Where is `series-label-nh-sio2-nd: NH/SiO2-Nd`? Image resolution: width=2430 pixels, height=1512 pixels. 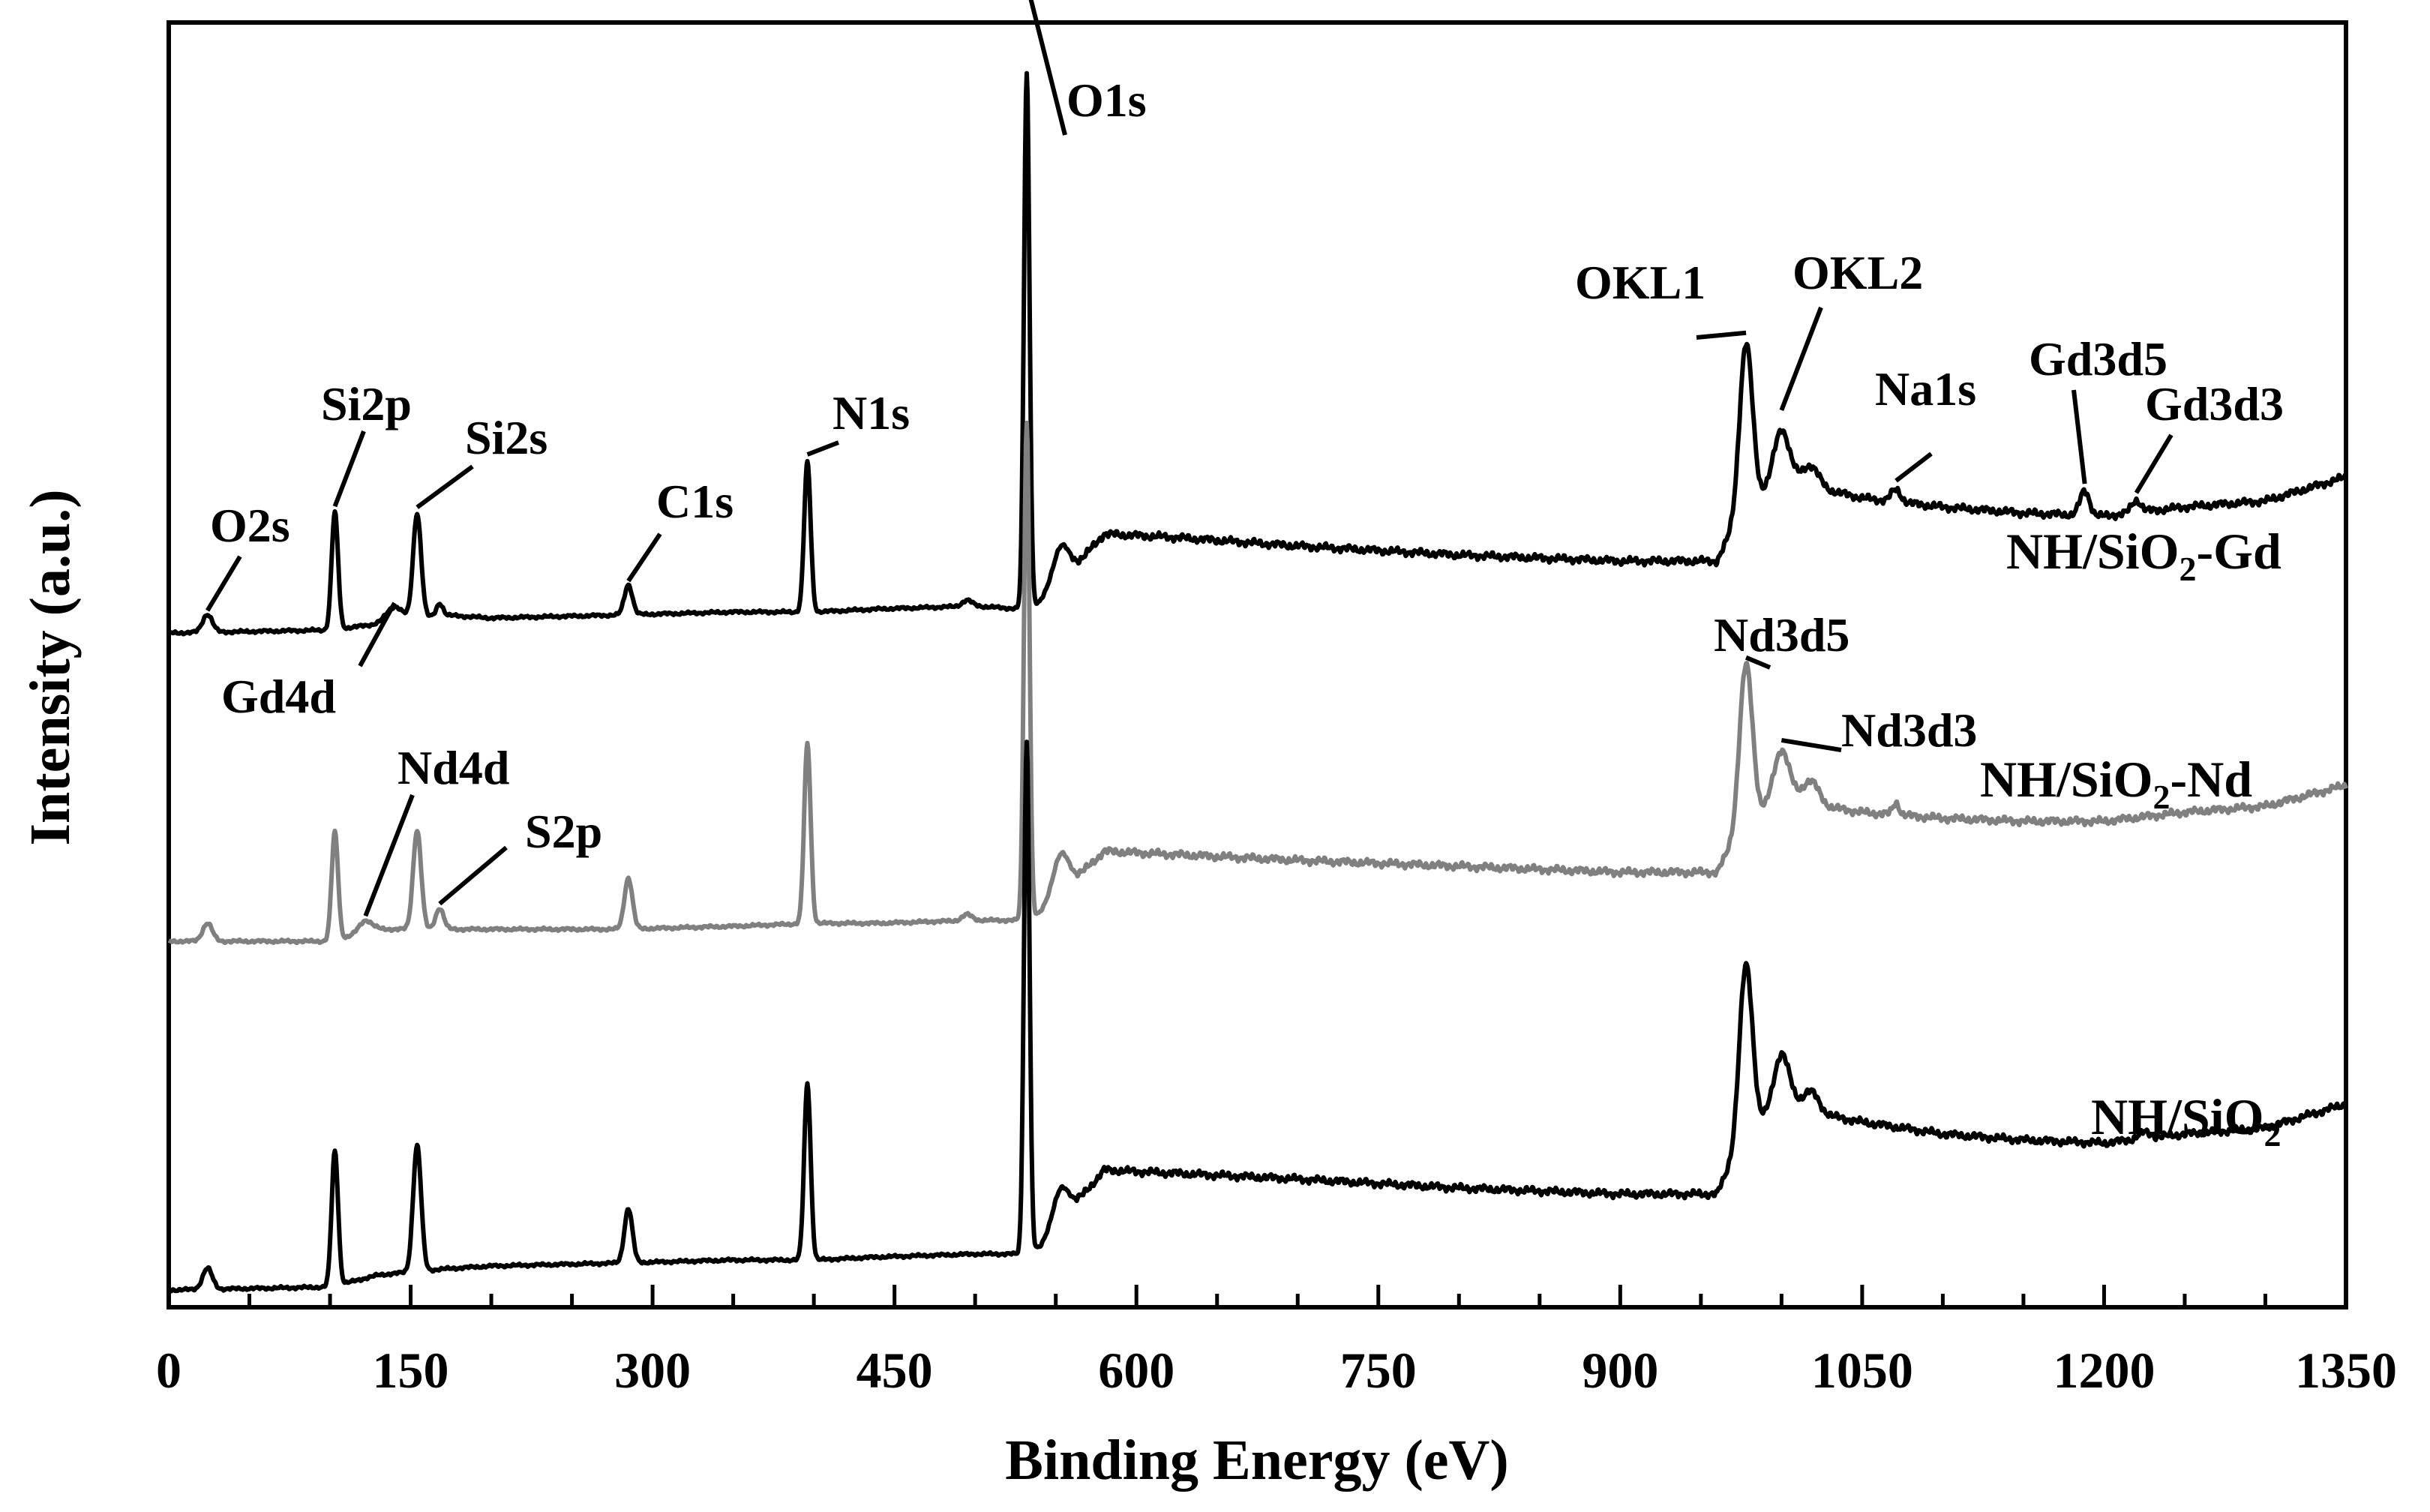 series-label-nh-sio2-nd: NH/SiO2-Nd is located at coordinates (2116, 783).